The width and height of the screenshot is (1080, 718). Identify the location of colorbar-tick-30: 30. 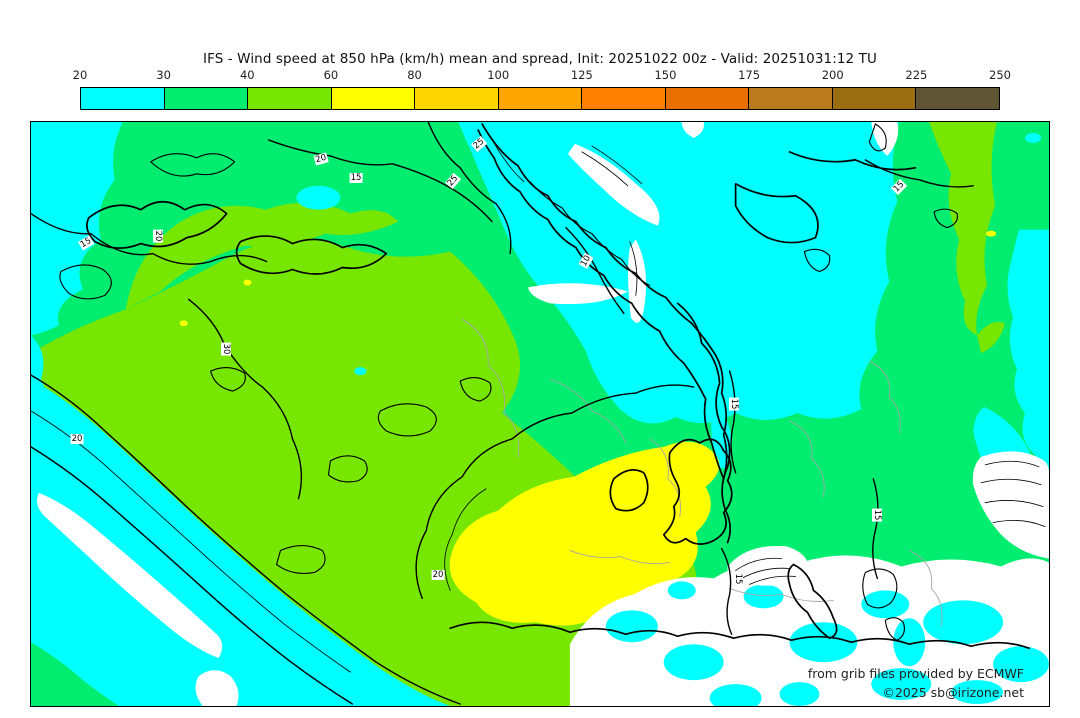
(163, 75).